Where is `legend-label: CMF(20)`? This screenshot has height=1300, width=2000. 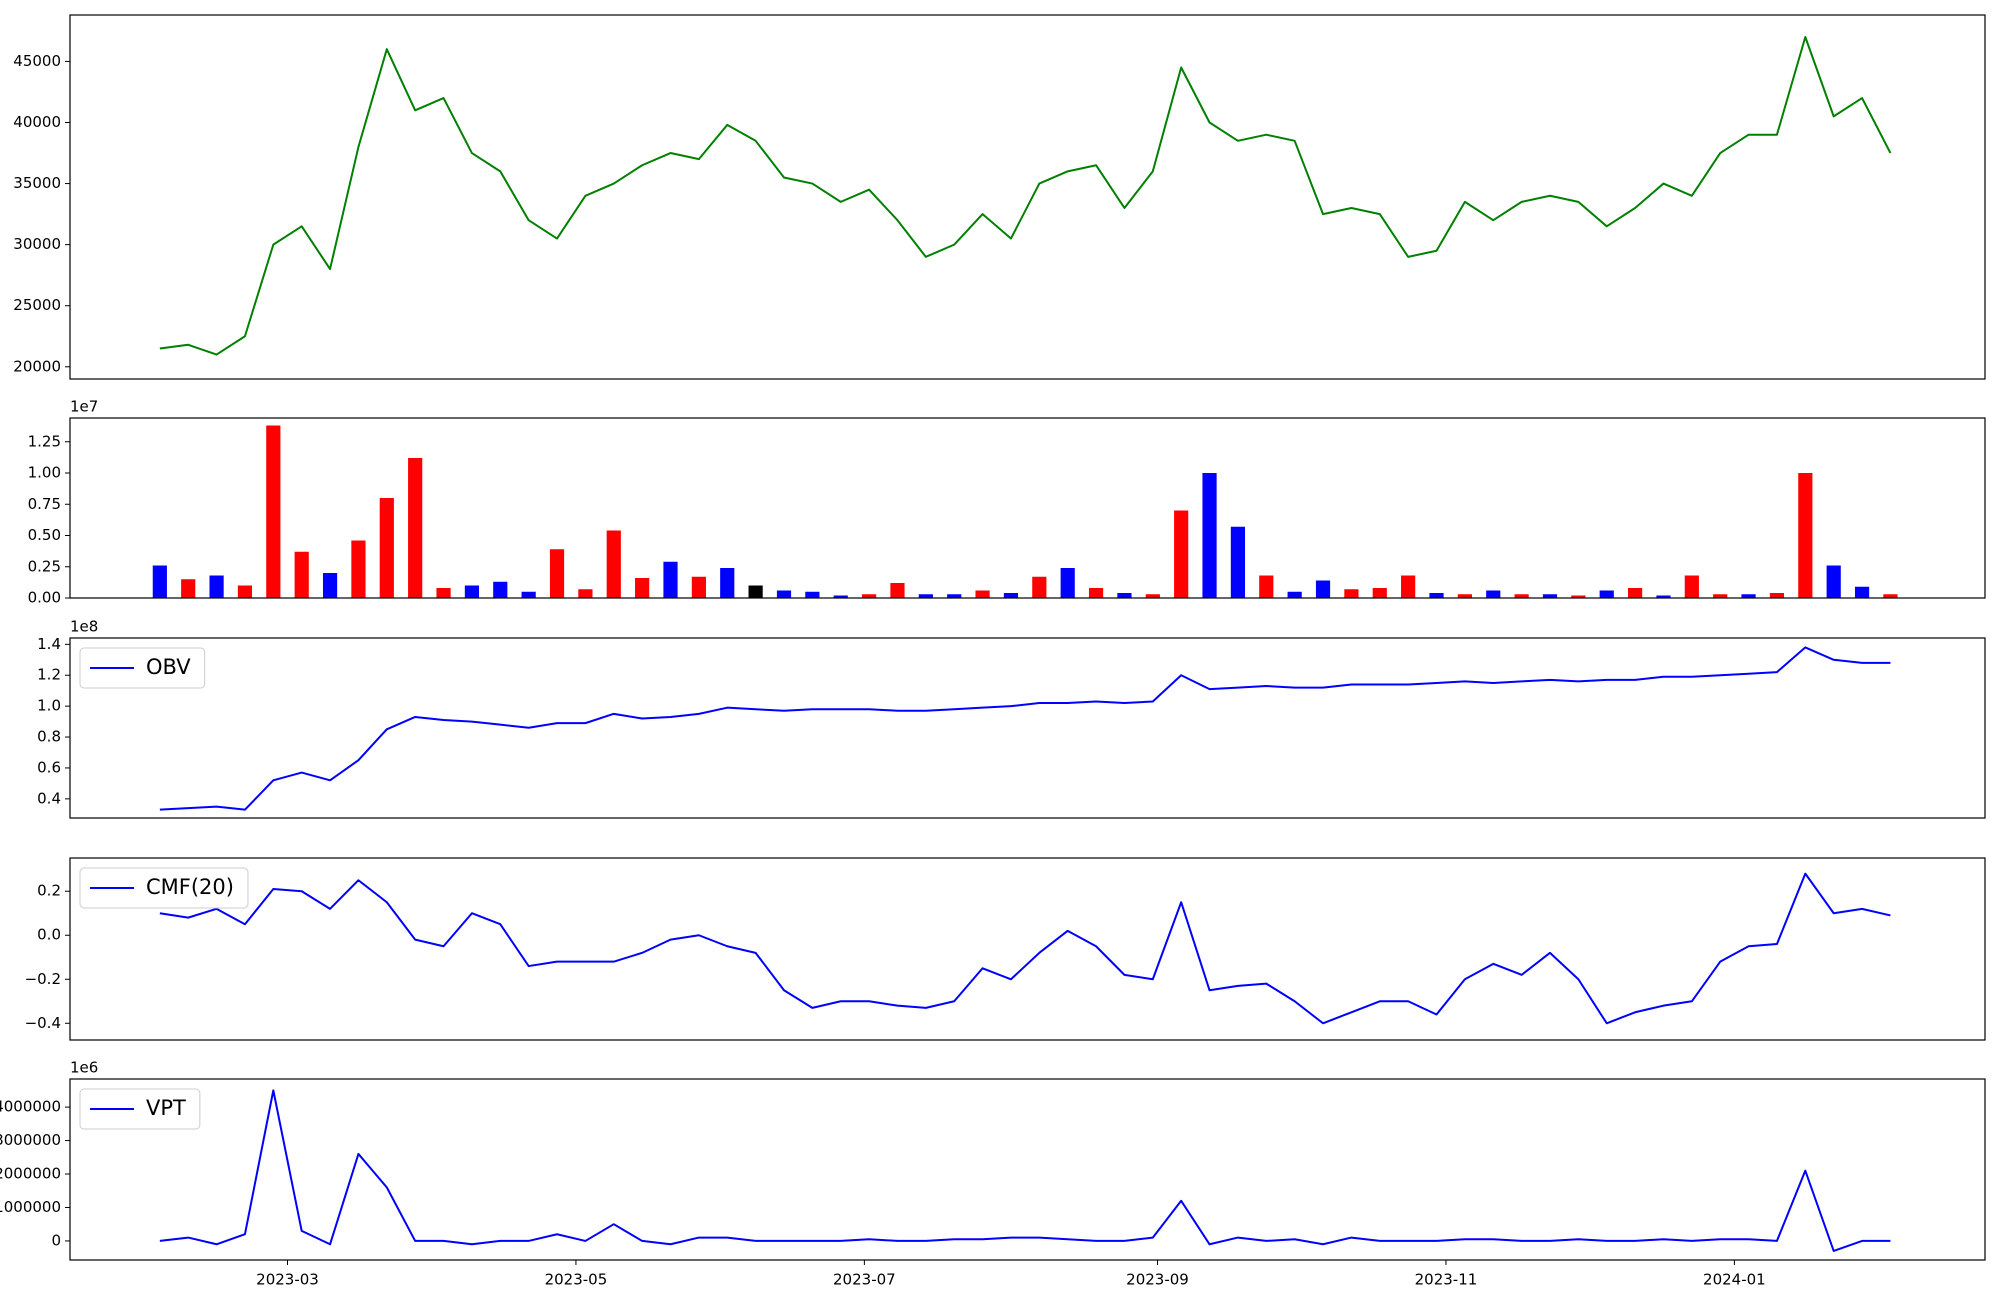 legend-label: CMF(20) is located at coordinates (190, 887).